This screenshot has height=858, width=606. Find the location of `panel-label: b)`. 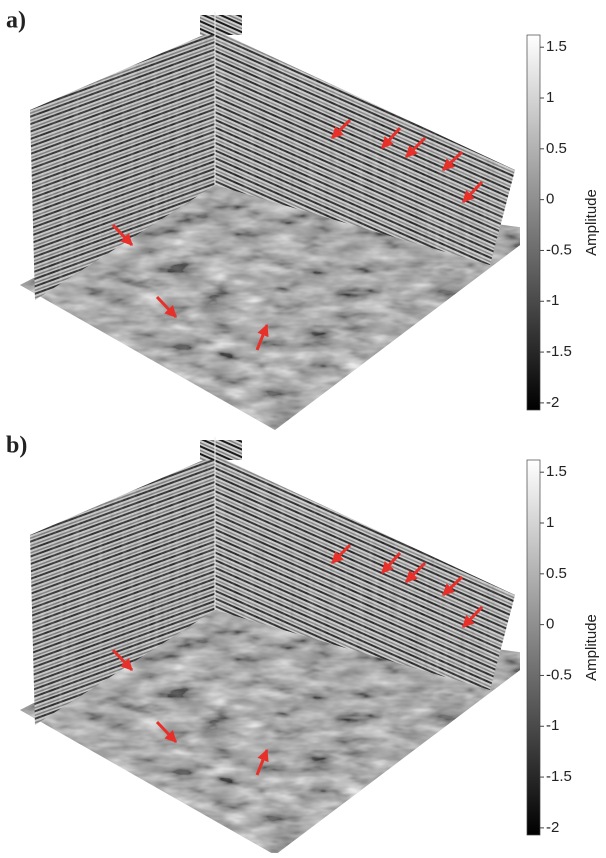

panel-label: b) is located at coordinates (16, 446).